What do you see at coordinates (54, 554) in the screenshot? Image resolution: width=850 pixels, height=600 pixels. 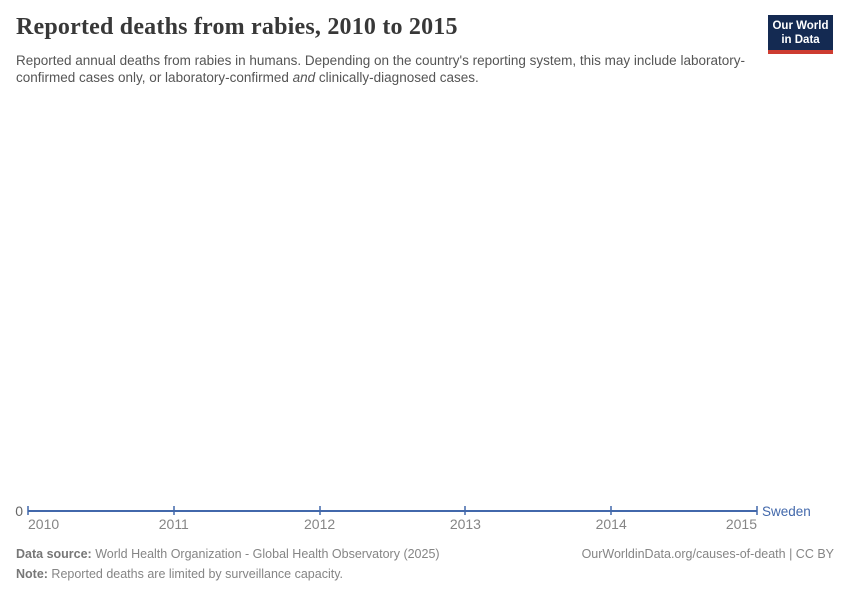 I see `data-source-label: Data source:` at bounding box center [54, 554].